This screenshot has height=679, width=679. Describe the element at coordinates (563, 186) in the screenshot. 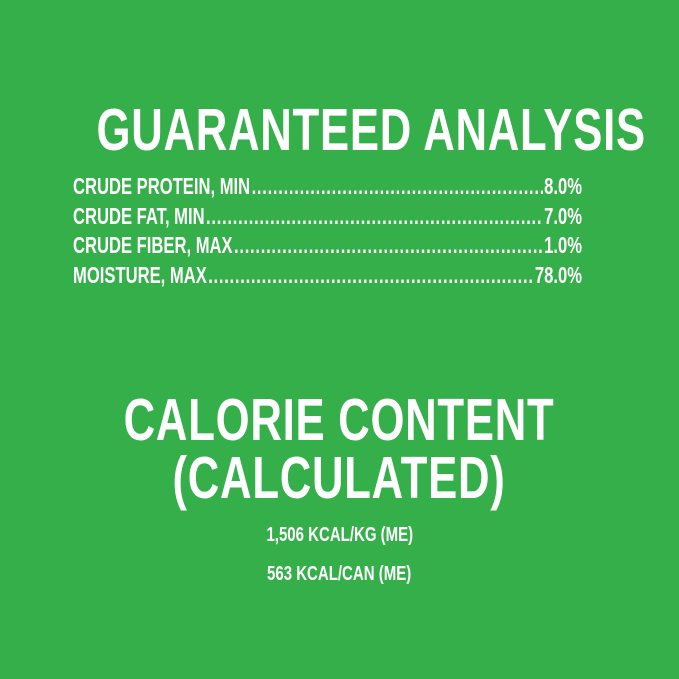

I see `row-value: 8.0%` at that location.